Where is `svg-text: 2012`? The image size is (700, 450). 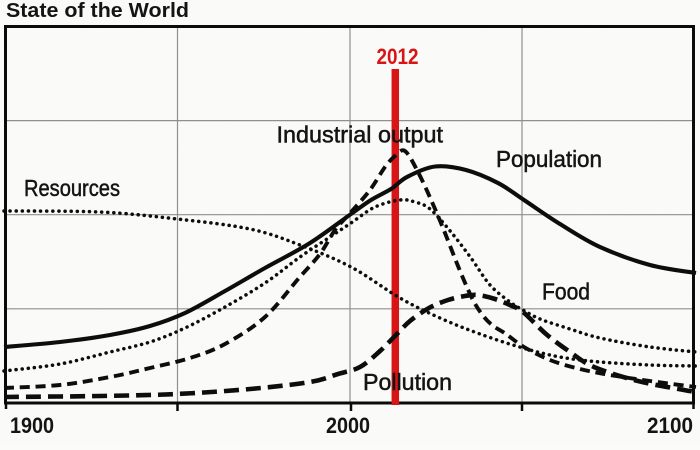 svg-text: 2012 is located at coordinates (398, 56).